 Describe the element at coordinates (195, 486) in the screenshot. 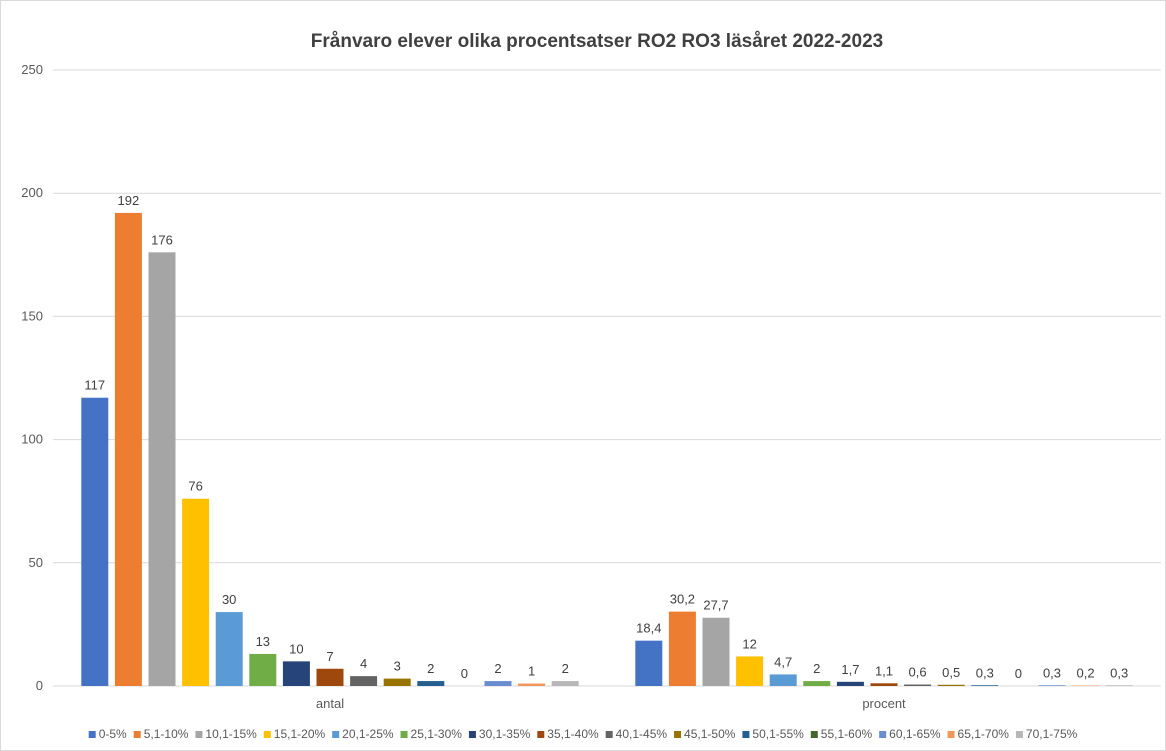

I see `data-label: 76` at that location.